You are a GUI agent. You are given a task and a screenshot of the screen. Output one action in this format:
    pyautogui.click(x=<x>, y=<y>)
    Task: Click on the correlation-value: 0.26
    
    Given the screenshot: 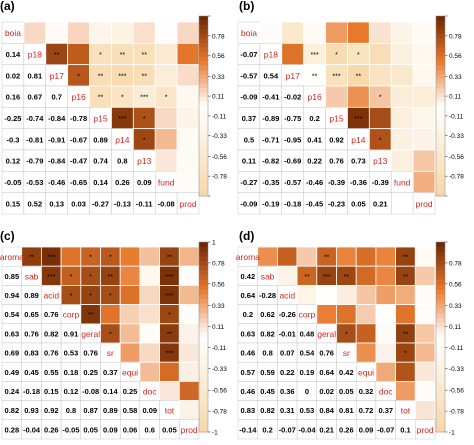 What is the action you would take?
    pyautogui.click(x=122, y=182)
    